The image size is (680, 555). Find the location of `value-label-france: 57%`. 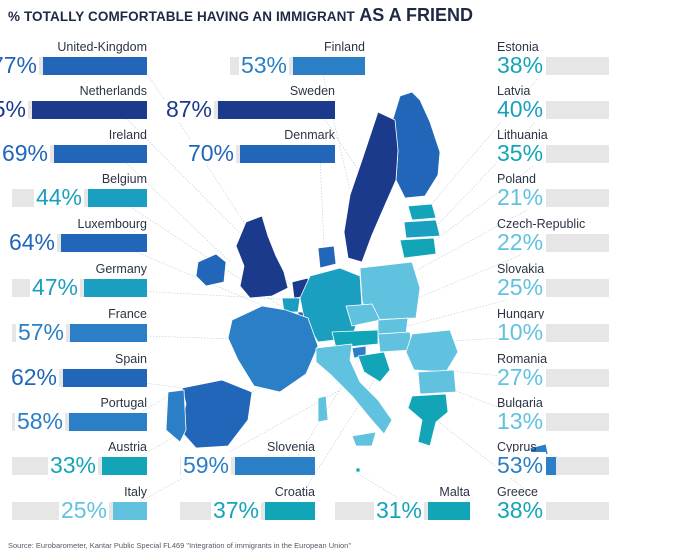

value-label-france: 57% is located at coordinates (40, 332).